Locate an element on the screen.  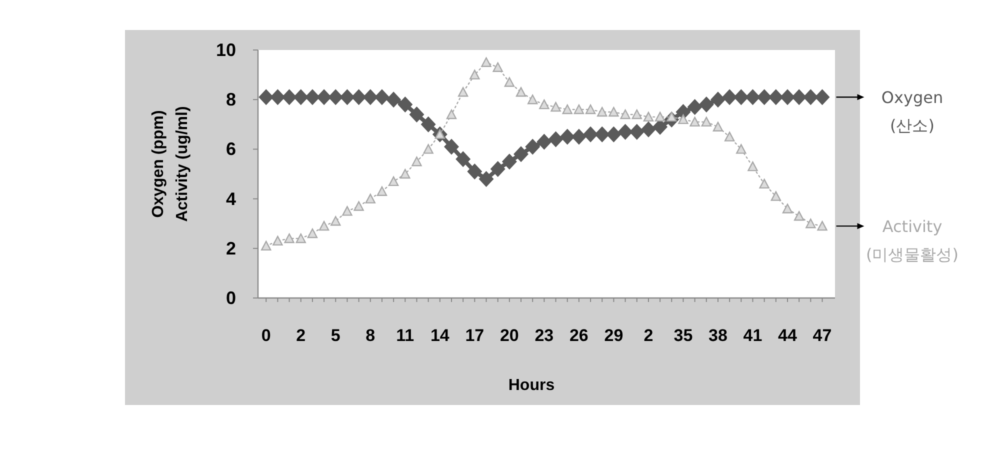
x-tick-label: 47 is located at coordinates (822, 335).